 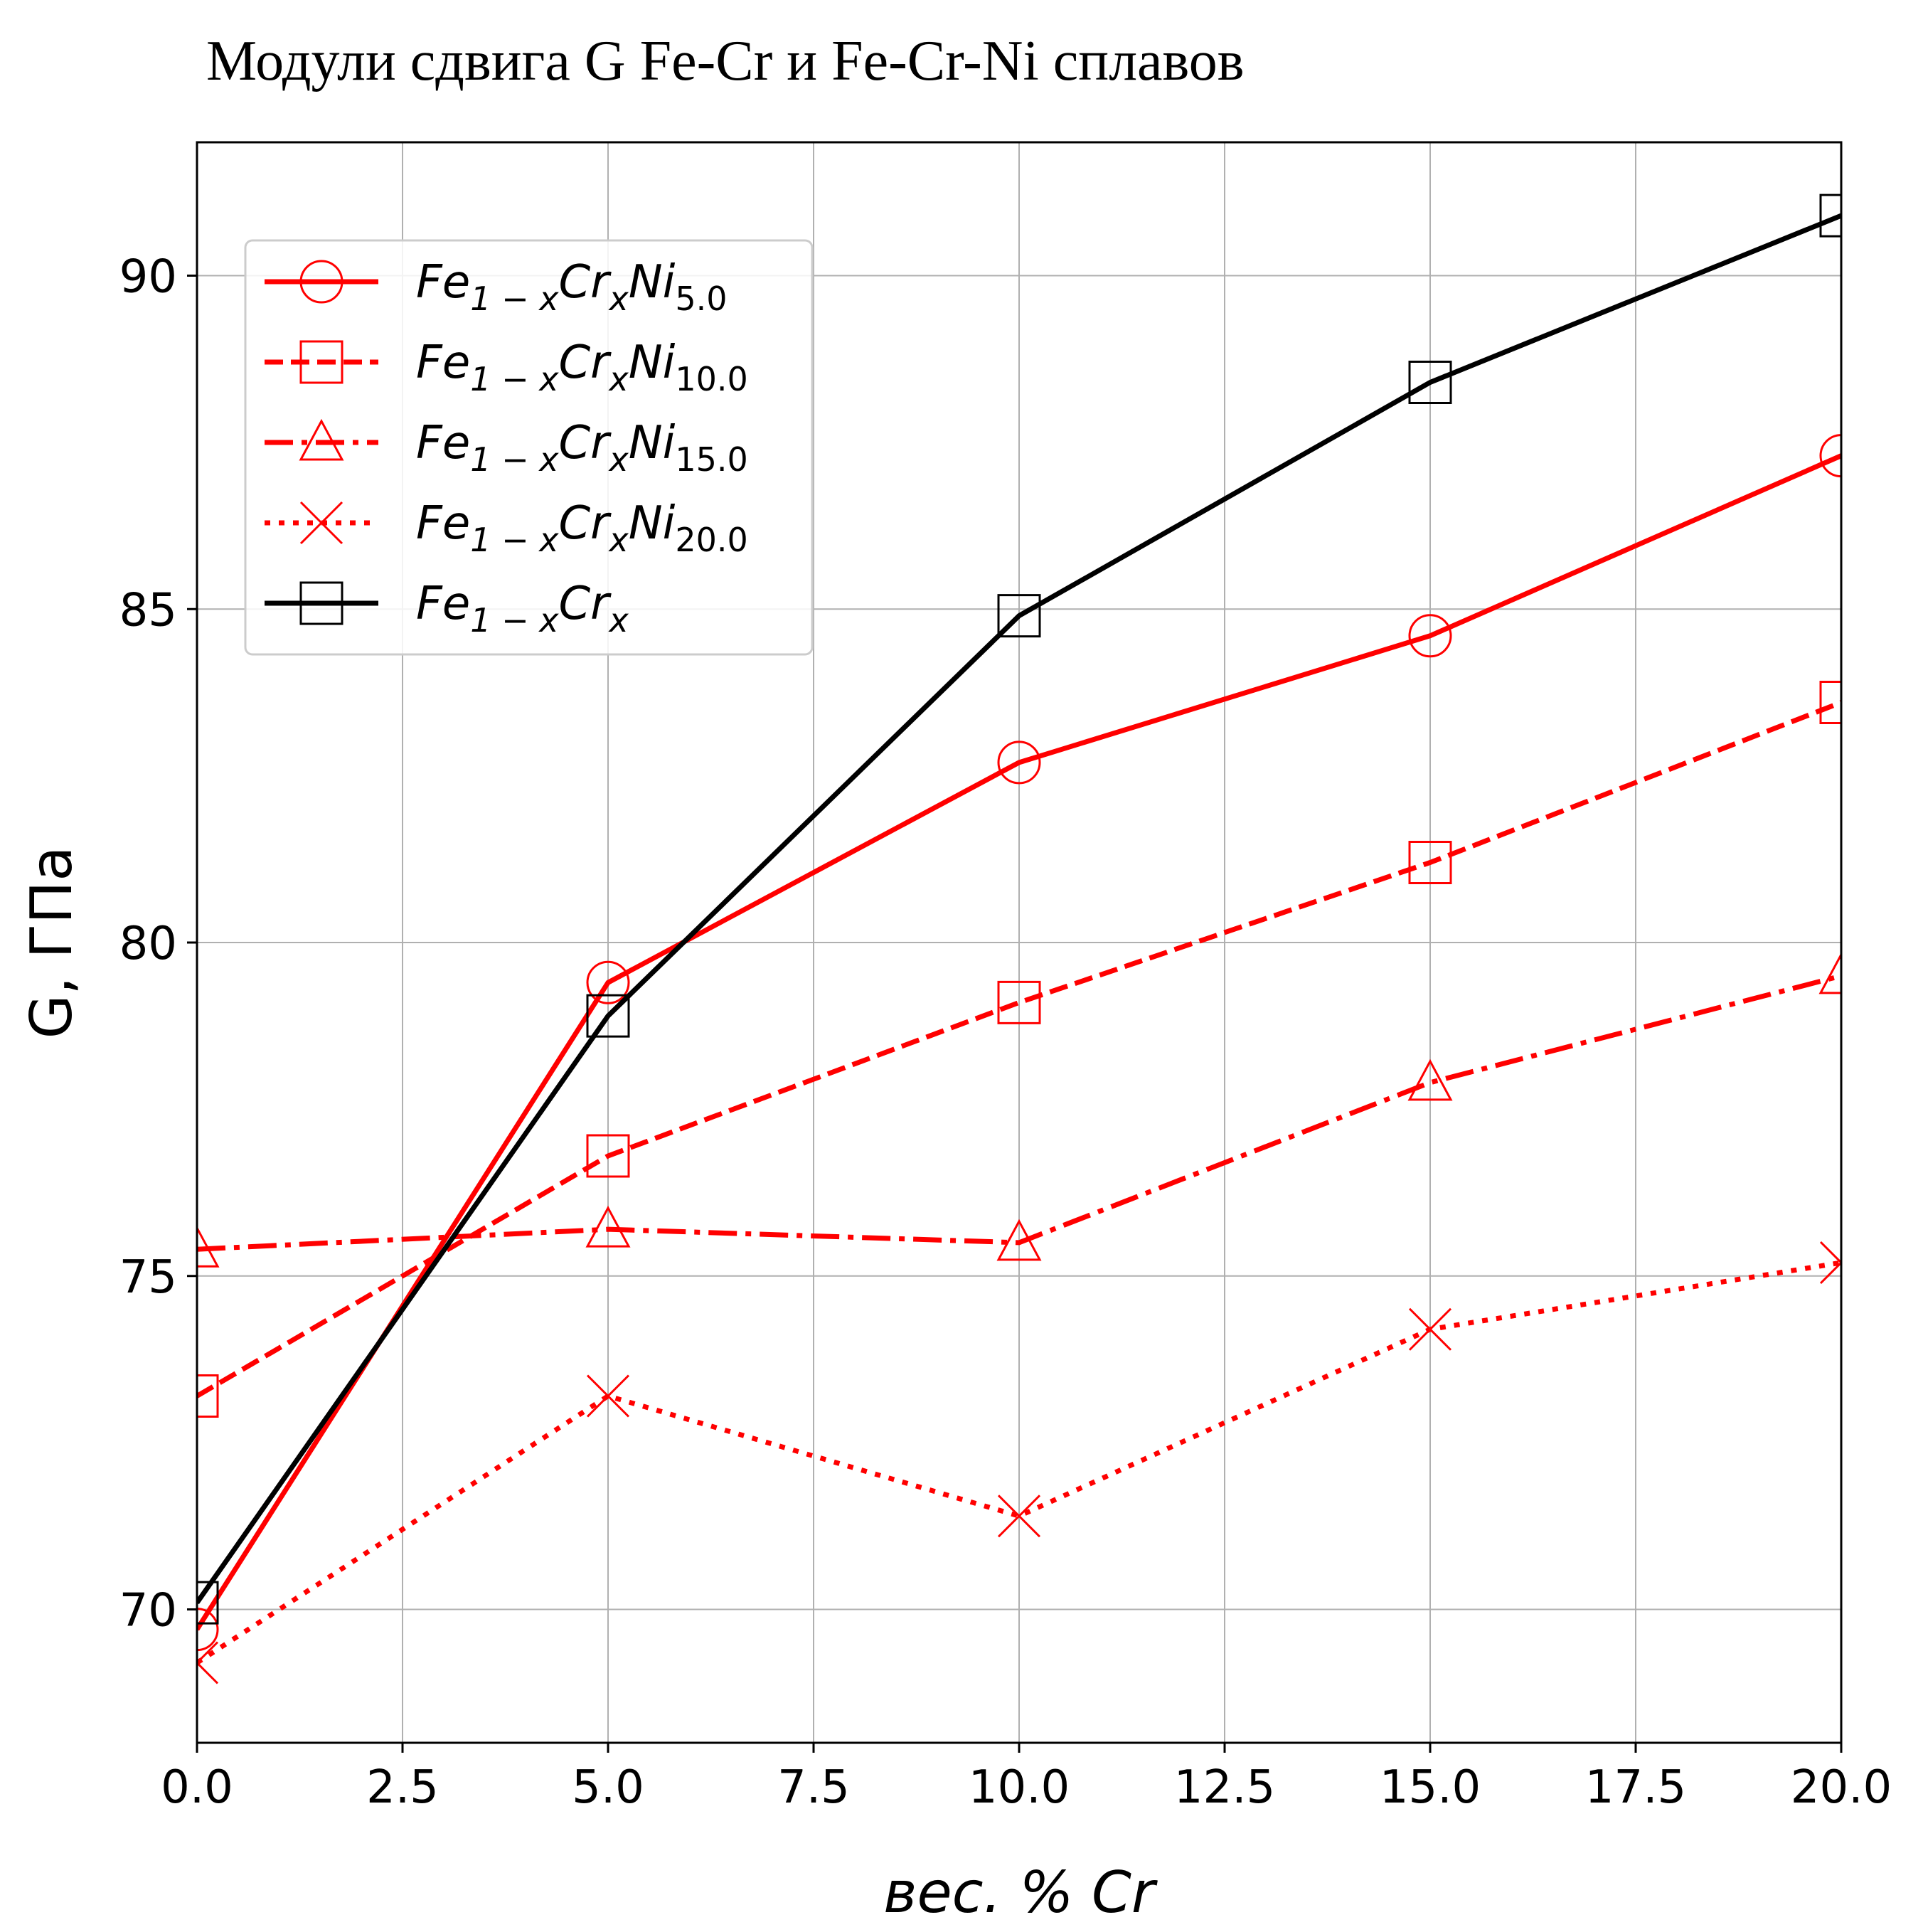 I want to click on legend-label: Fe1 − xCrxNi5.0, so click(x=572, y=287).